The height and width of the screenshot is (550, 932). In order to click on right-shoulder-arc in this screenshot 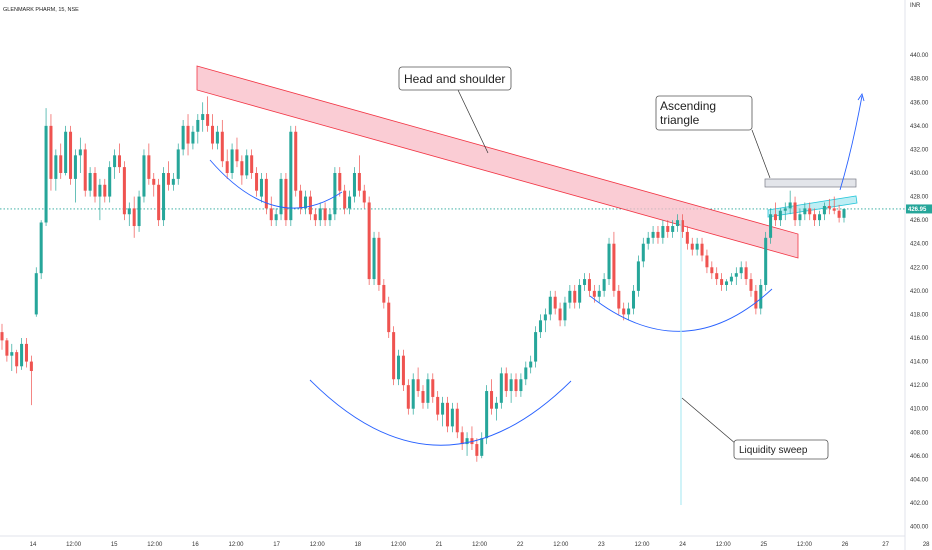, I will do `click(681, 310)`.